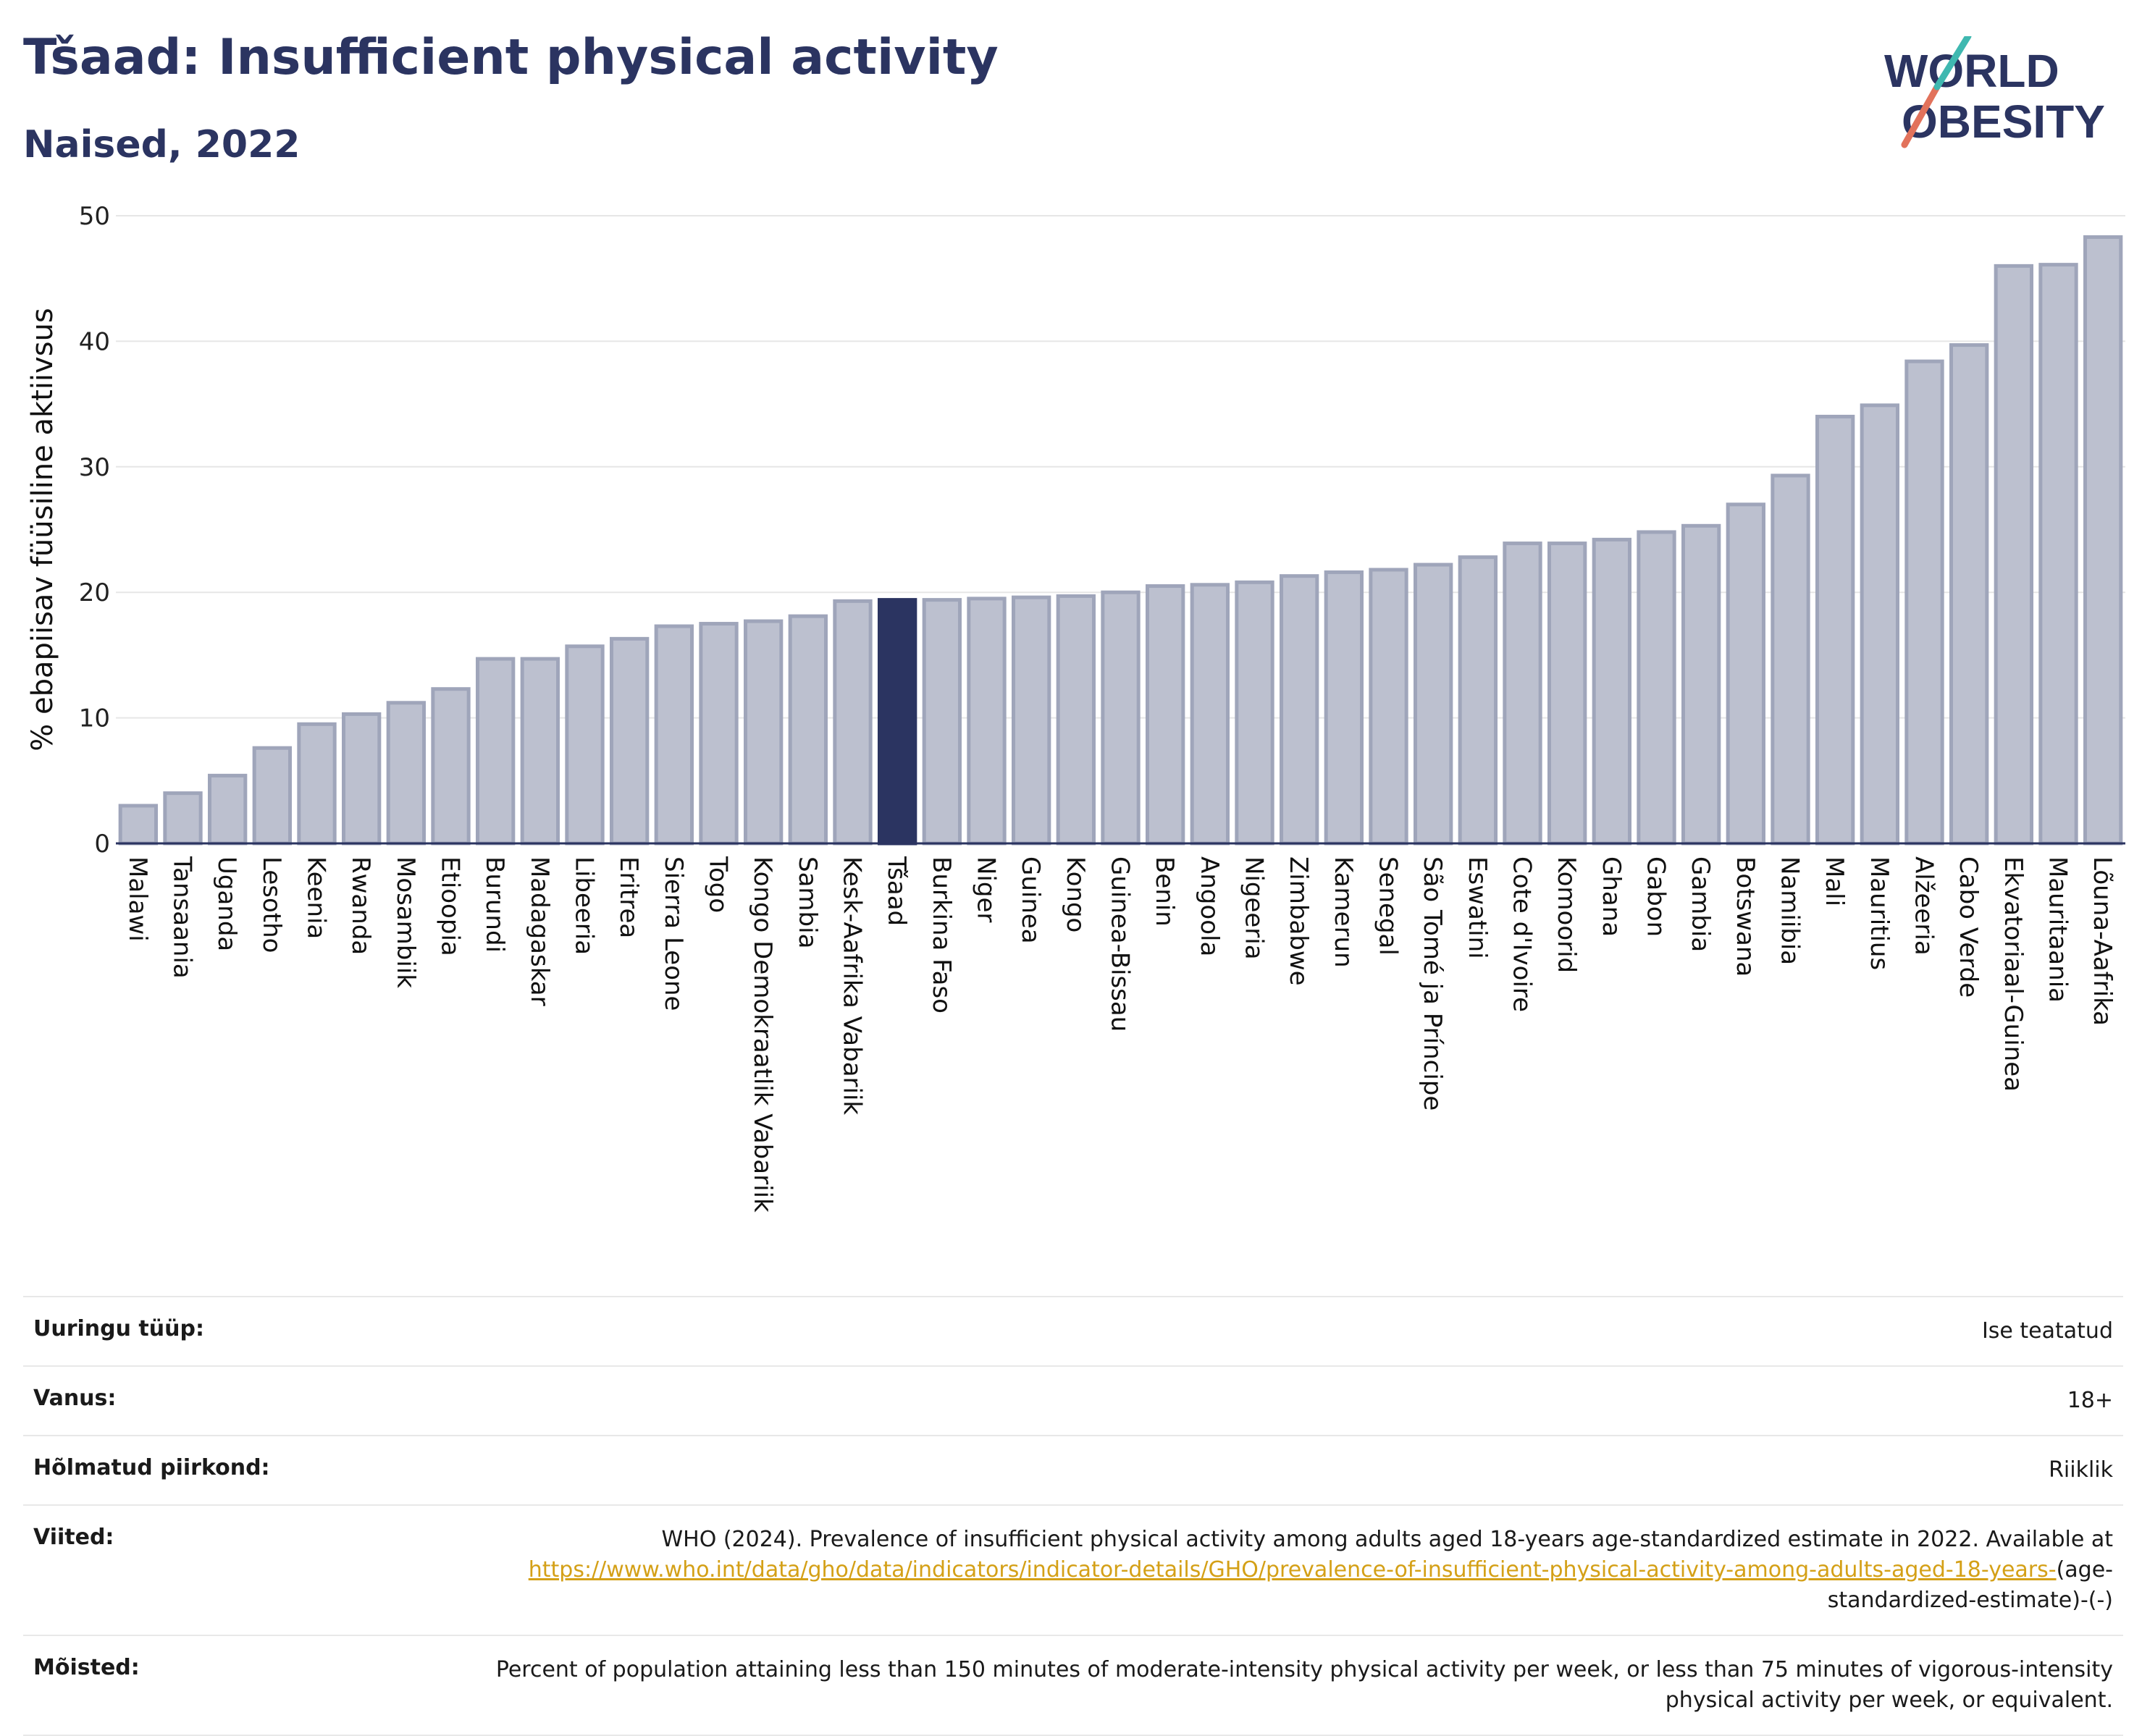 The height and width of the screenshot is (1736, 2142). Describe the element at coordinates (987, 721) in the screenshot. I see `bar-niger` at that location.